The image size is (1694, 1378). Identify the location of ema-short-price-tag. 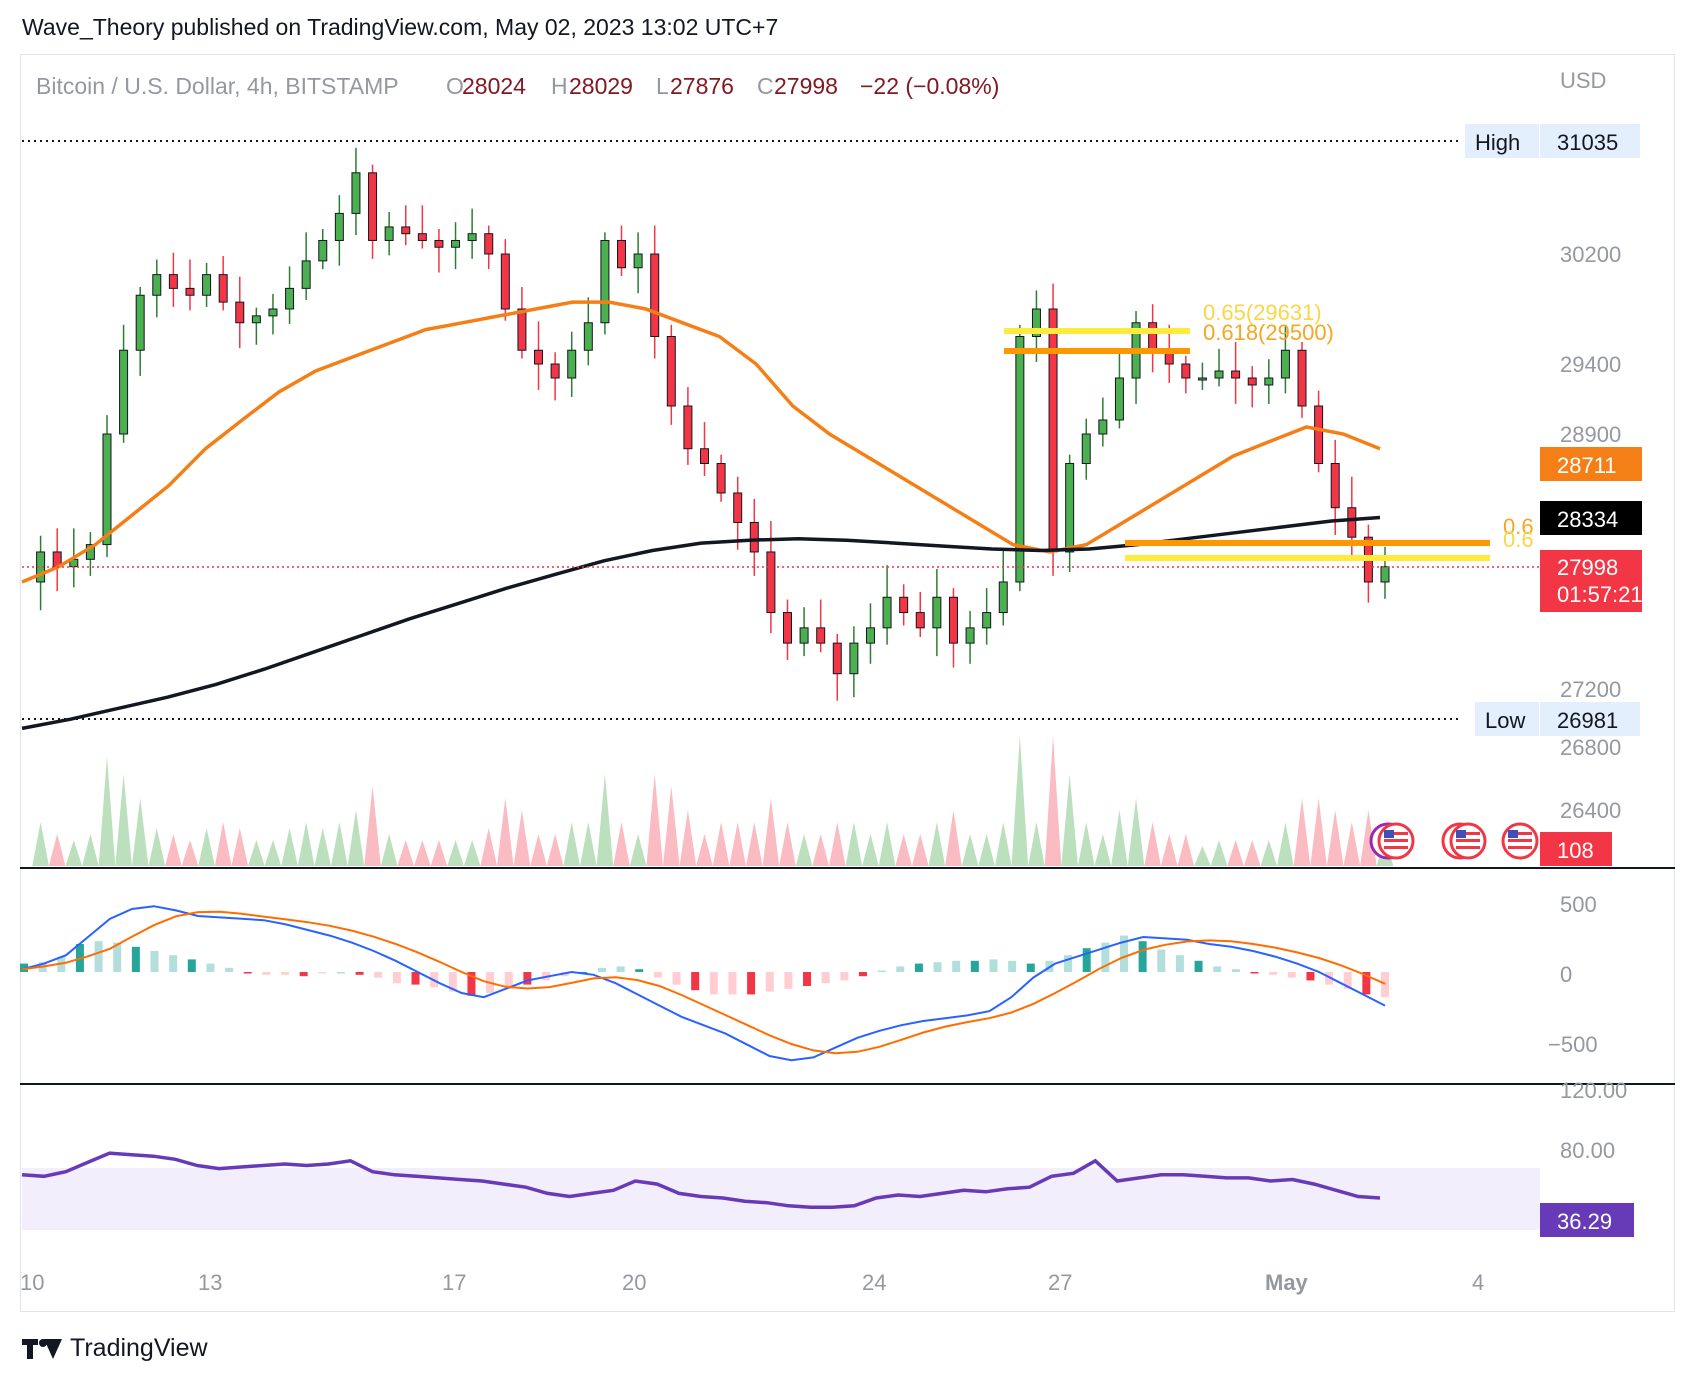
(1591, 464).